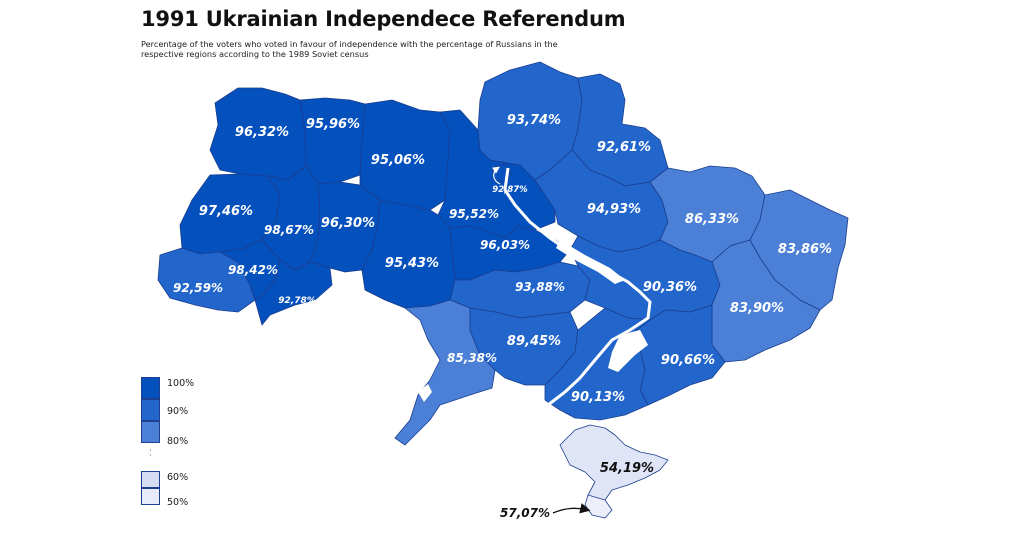  Describe the element at coordinates (525, 513) in the screenshot. I see `label-sevastopol: 57,07%` at that location.